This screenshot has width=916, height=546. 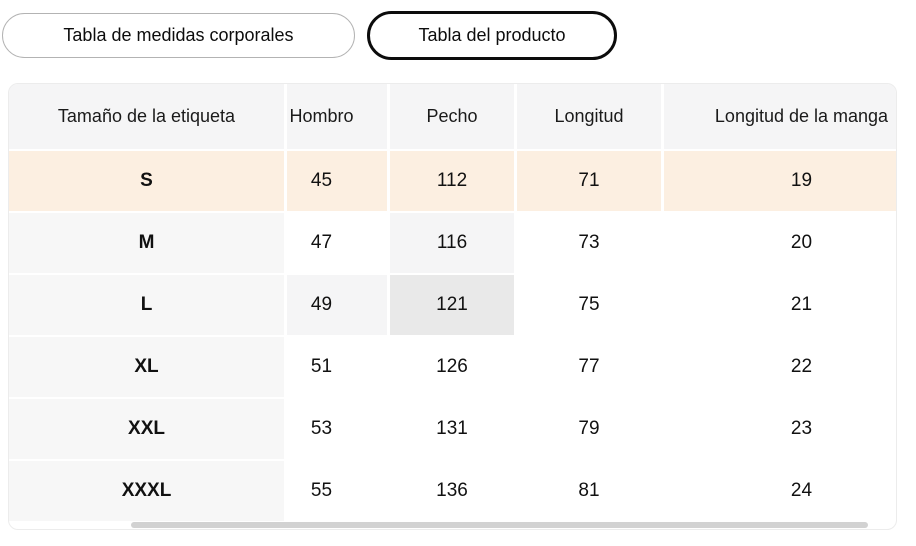 What do you see at coordinates (778, 367) in the screenshot?
I see `cell-xl-sleeve: 22` at bounding box center [778, 367].